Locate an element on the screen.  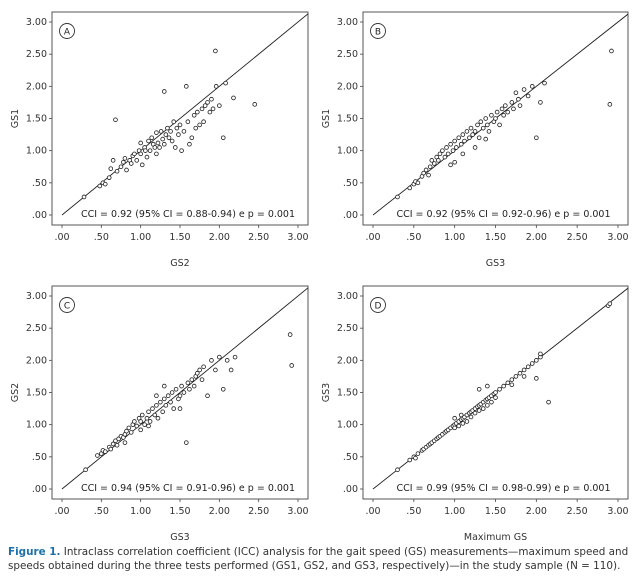
panel-a-letter: A is located at coordinates (67, 32).